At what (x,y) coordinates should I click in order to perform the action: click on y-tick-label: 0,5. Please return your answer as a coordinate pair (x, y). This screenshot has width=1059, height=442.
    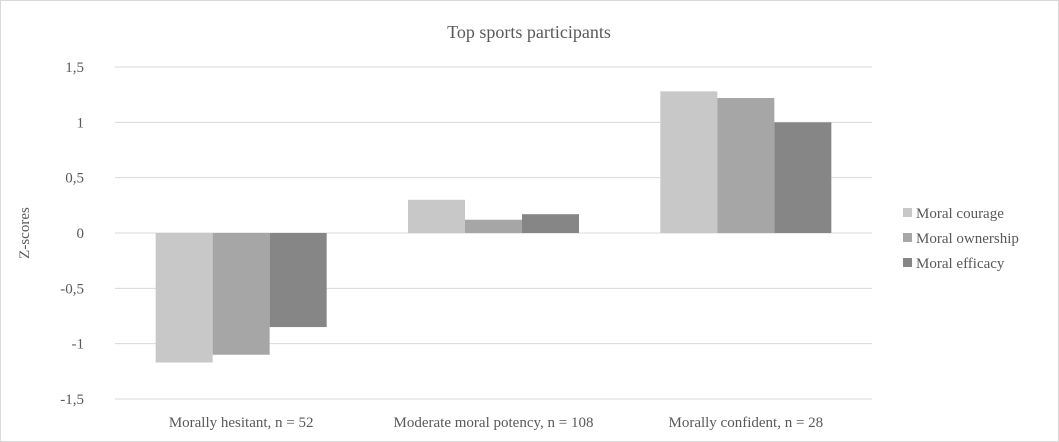
    Looking at the image, I should click on (74, 179).